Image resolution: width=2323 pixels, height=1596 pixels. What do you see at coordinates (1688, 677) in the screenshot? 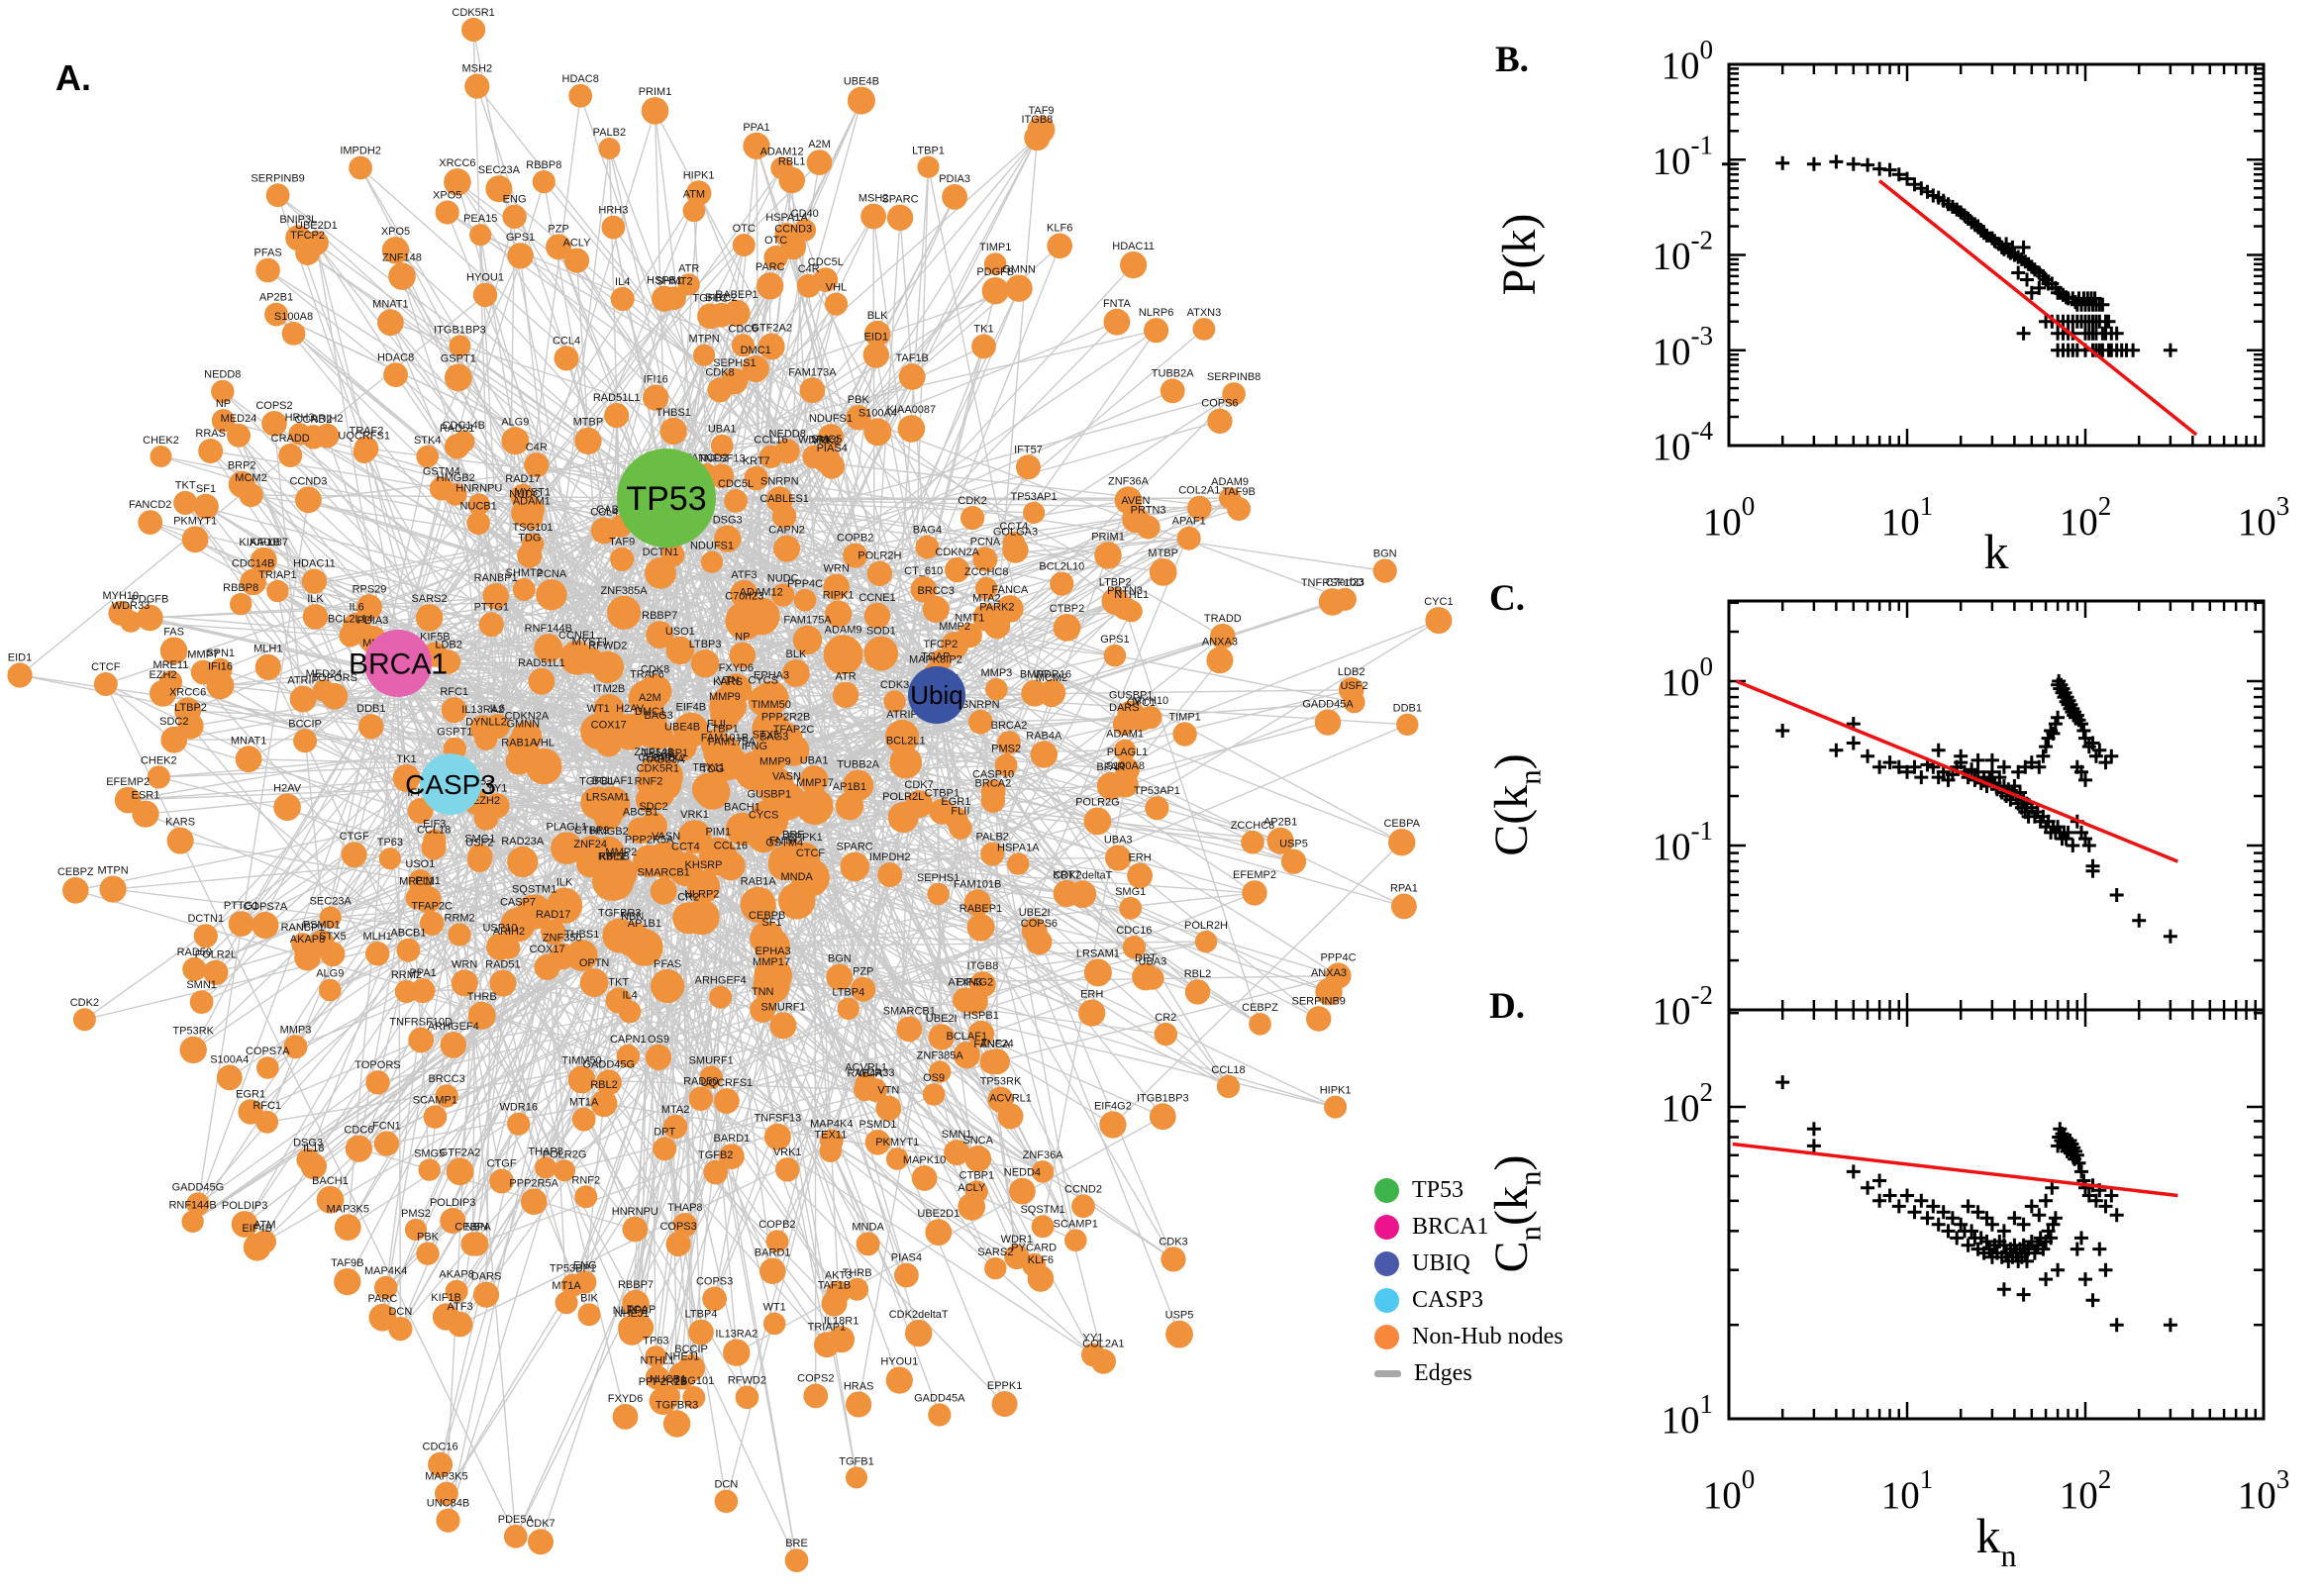
I see `axis-tick-label: 10⁰` at bounding box center [1688, 677].